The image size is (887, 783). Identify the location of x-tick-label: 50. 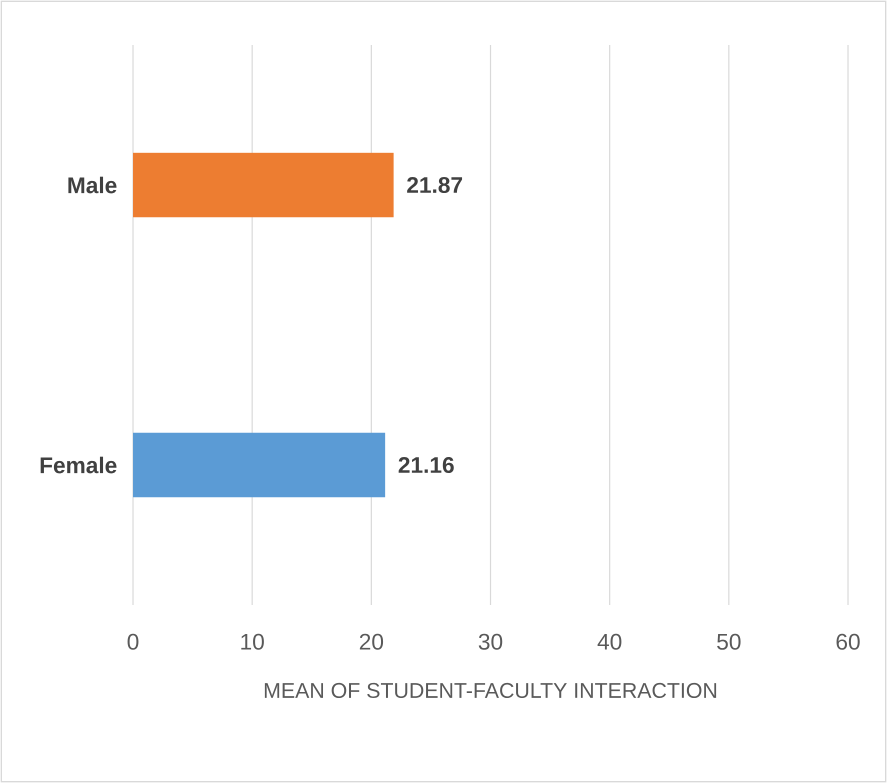
(729, 642).